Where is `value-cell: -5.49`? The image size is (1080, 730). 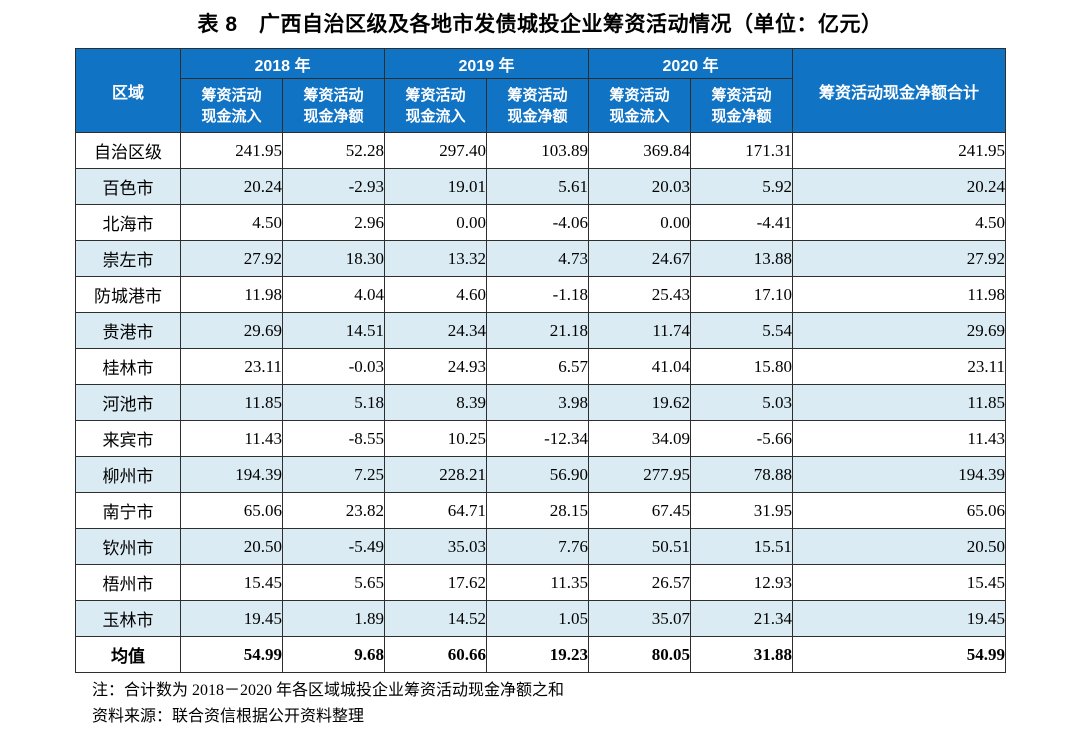 value-cell: -5.49 is located at coordinates (333, 546).